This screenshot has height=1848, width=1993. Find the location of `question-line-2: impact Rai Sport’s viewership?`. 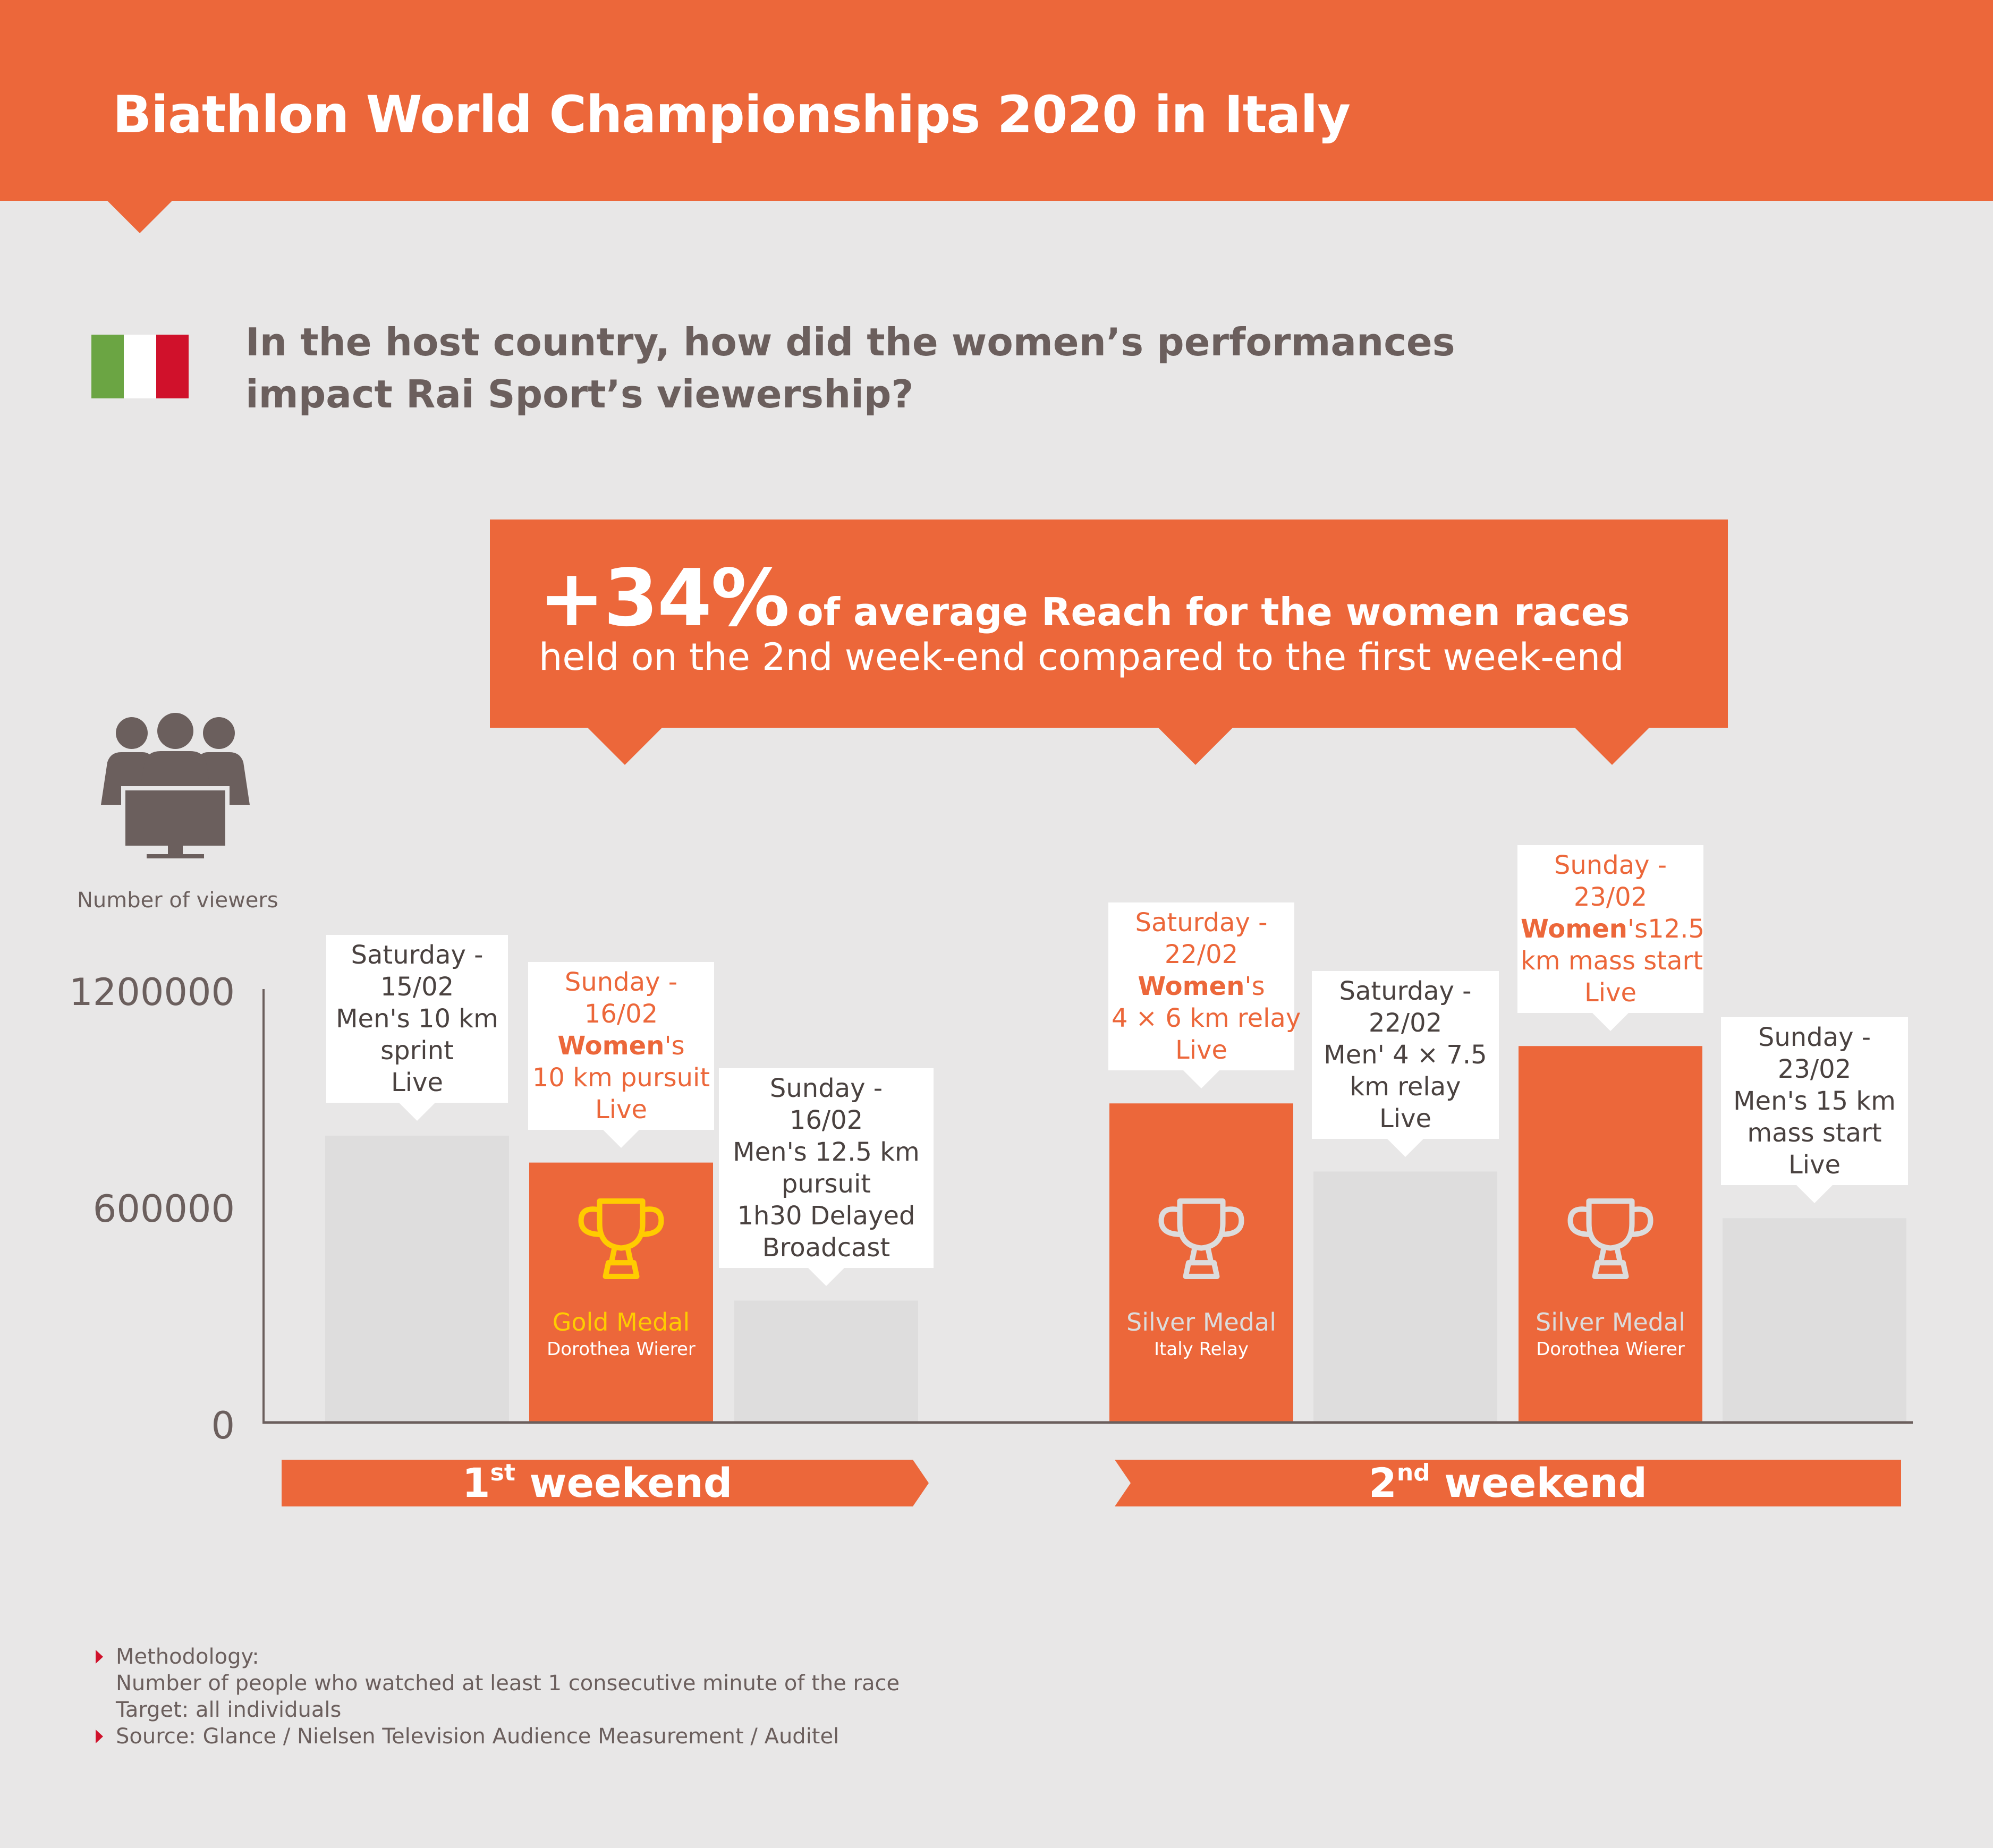

question-line-2: impact Rai Sport’s viewership? is located at coordinates (580, 394).